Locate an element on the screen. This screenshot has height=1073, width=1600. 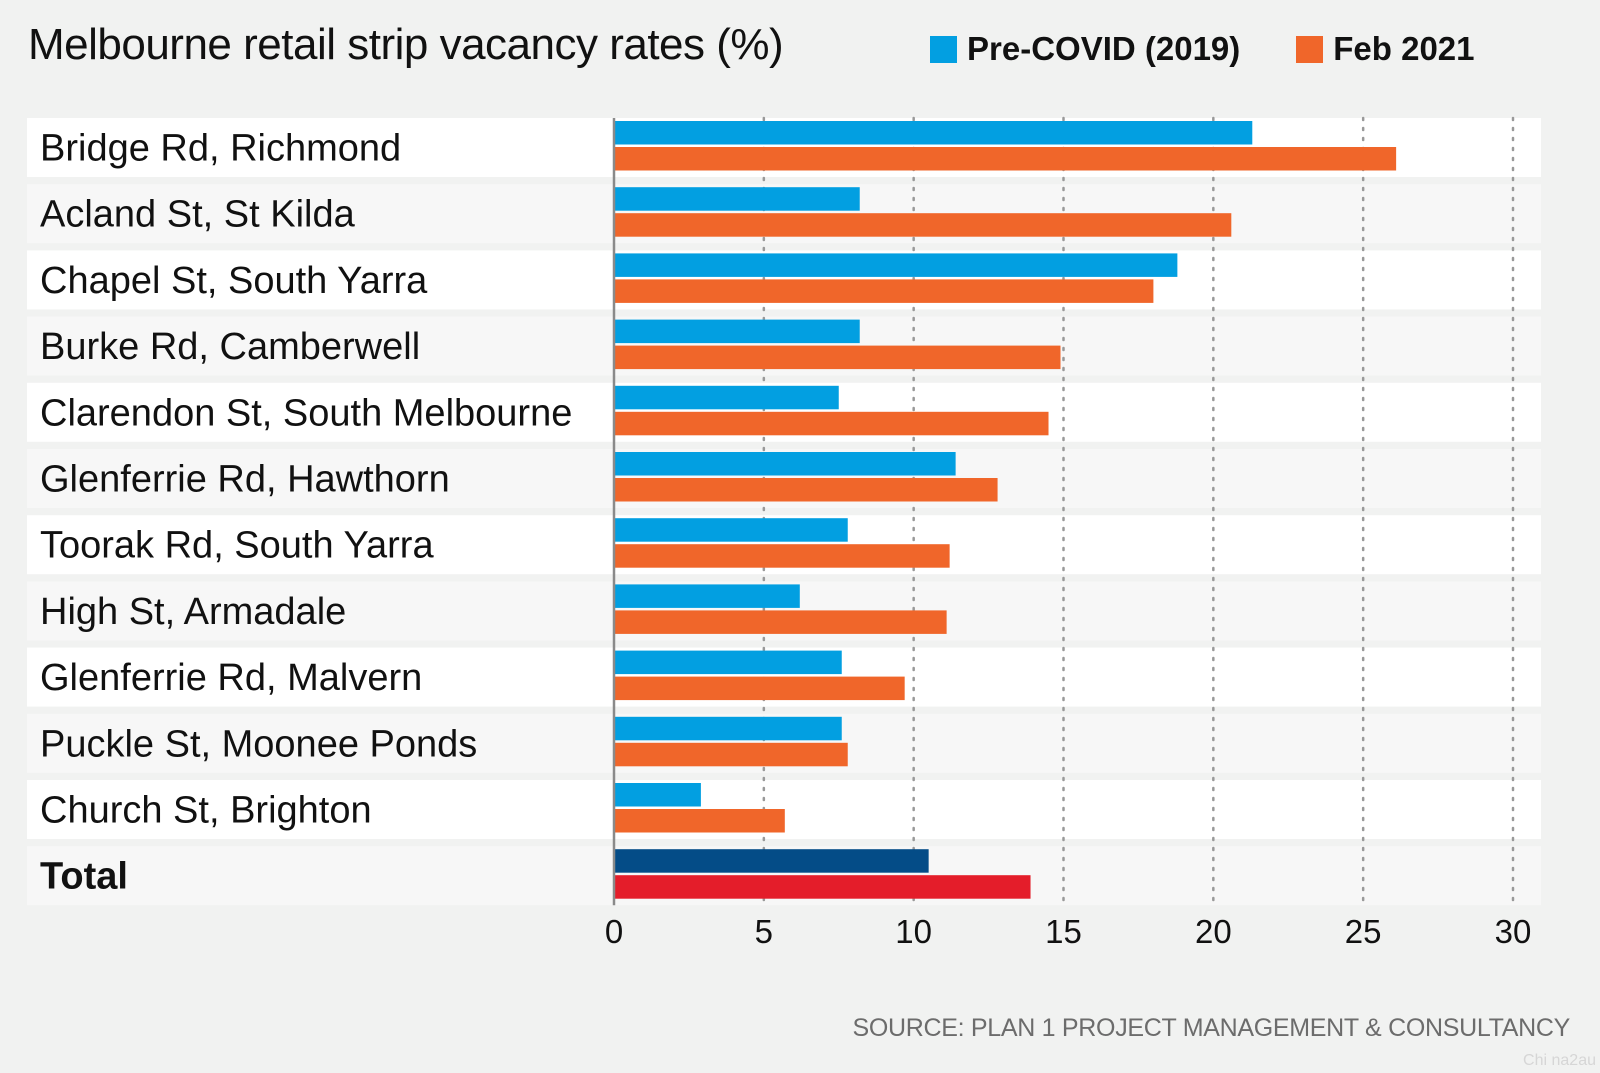
bar-bridge-rd-richmond-feb-2021 is located at coordinates (1005, 159).